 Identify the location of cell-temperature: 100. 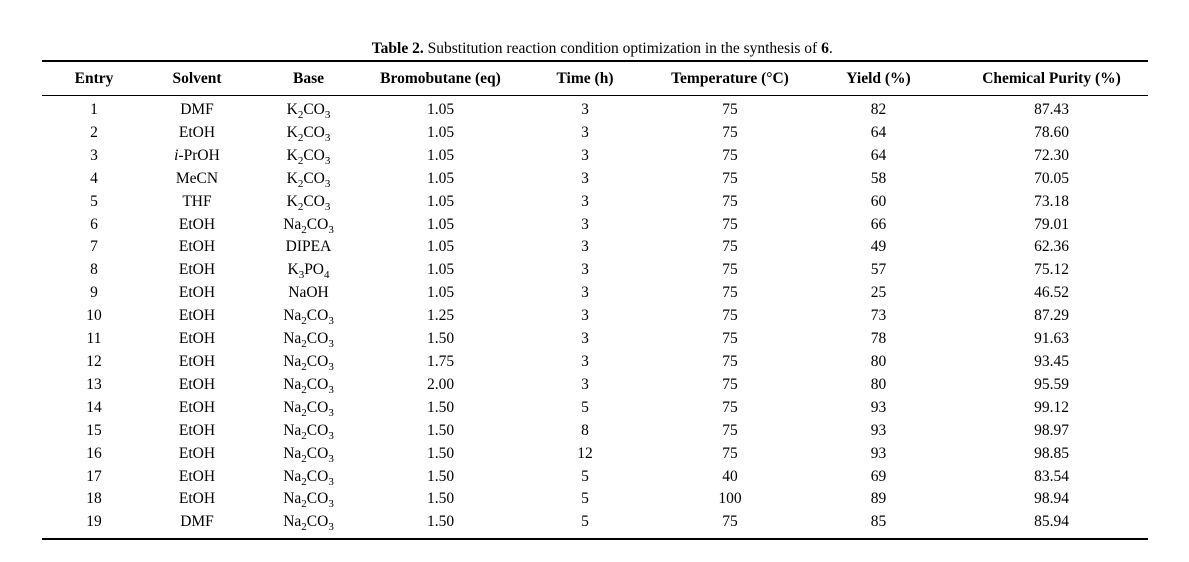
(730, 499).